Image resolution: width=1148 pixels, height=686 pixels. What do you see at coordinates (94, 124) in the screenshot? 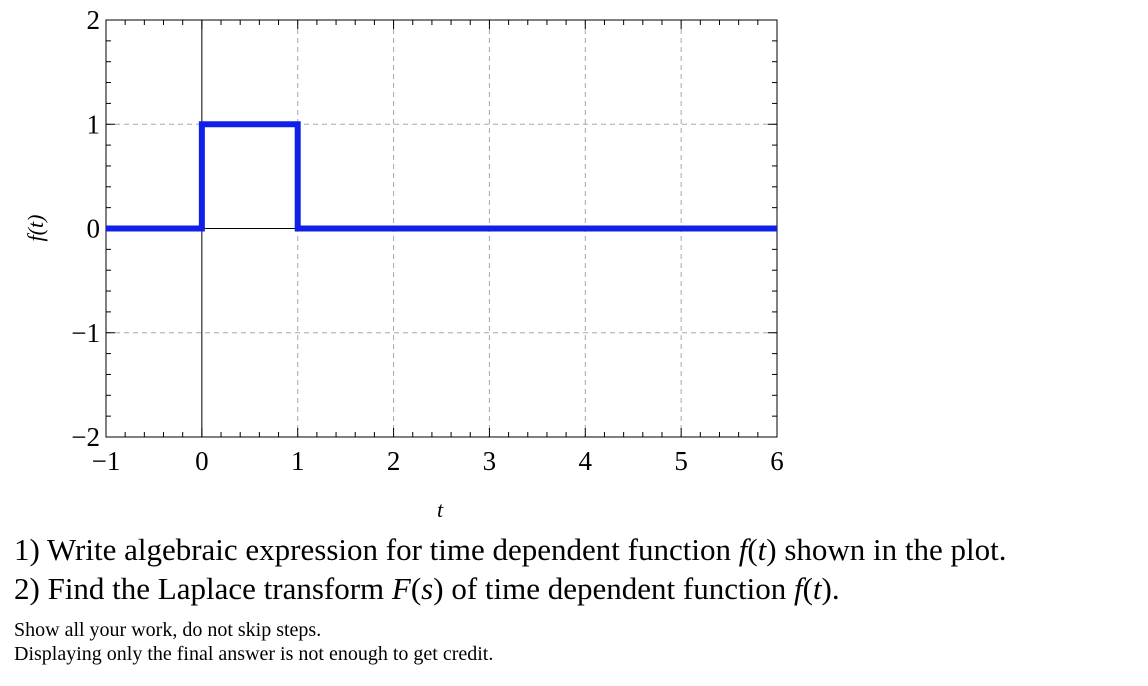
I see `y-tick-label: 1` at bounding box center [94, 124].